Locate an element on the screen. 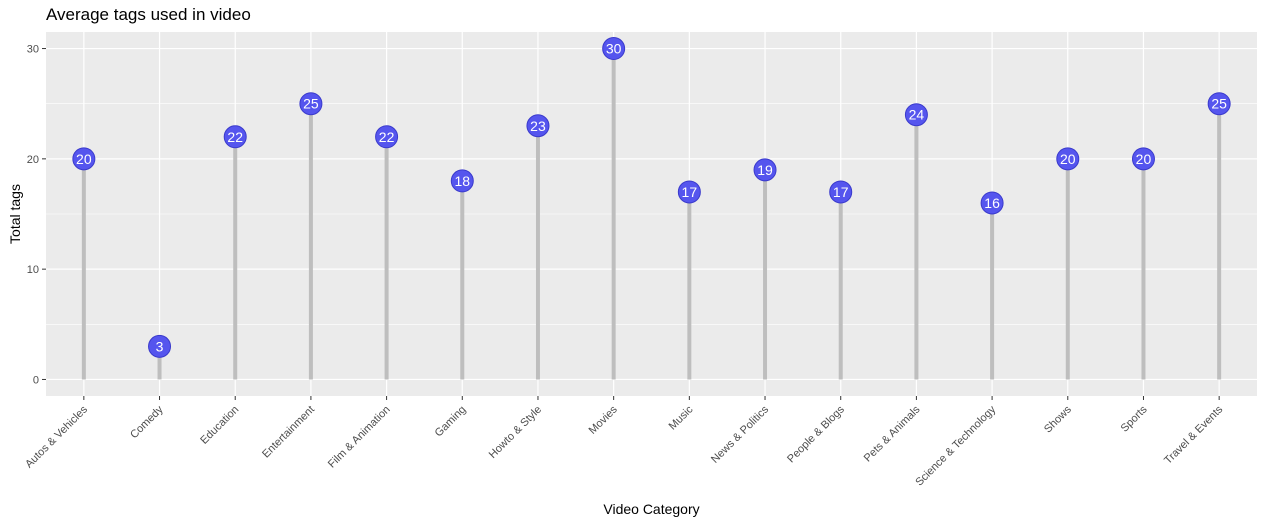 The height and width of the screenshot is (524, 1266). y-axis-title: Total tags is located at coordinates (15, 214).